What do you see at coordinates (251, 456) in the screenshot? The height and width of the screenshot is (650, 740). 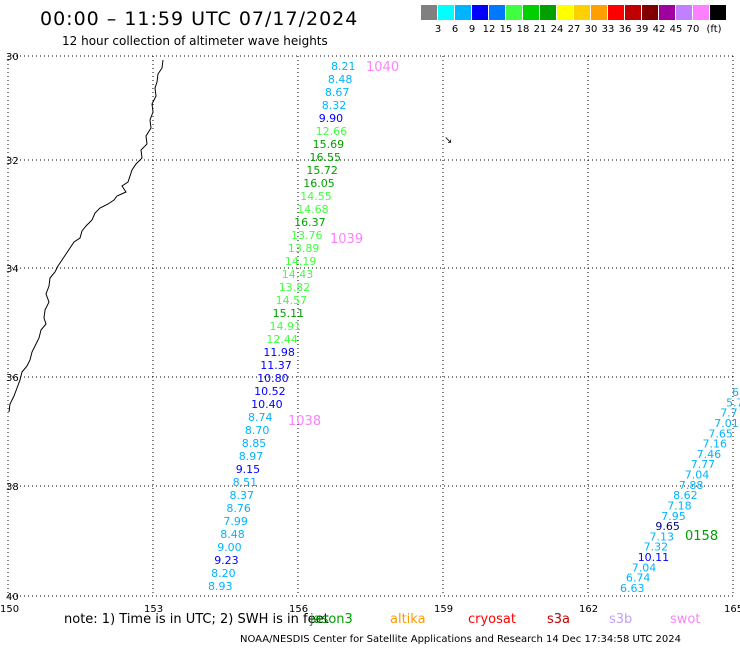 I see `swh-value: 8.97` at bounding box center [251, 456].